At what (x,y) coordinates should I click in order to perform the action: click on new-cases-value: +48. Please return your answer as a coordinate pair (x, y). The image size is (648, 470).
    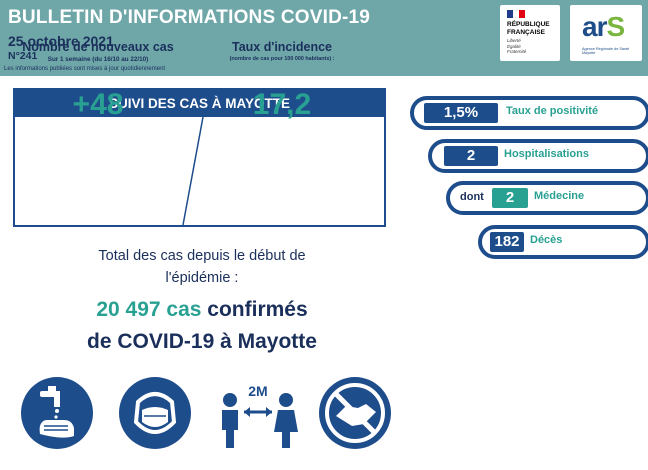
    Looking at the image, I should click on (98, 104).